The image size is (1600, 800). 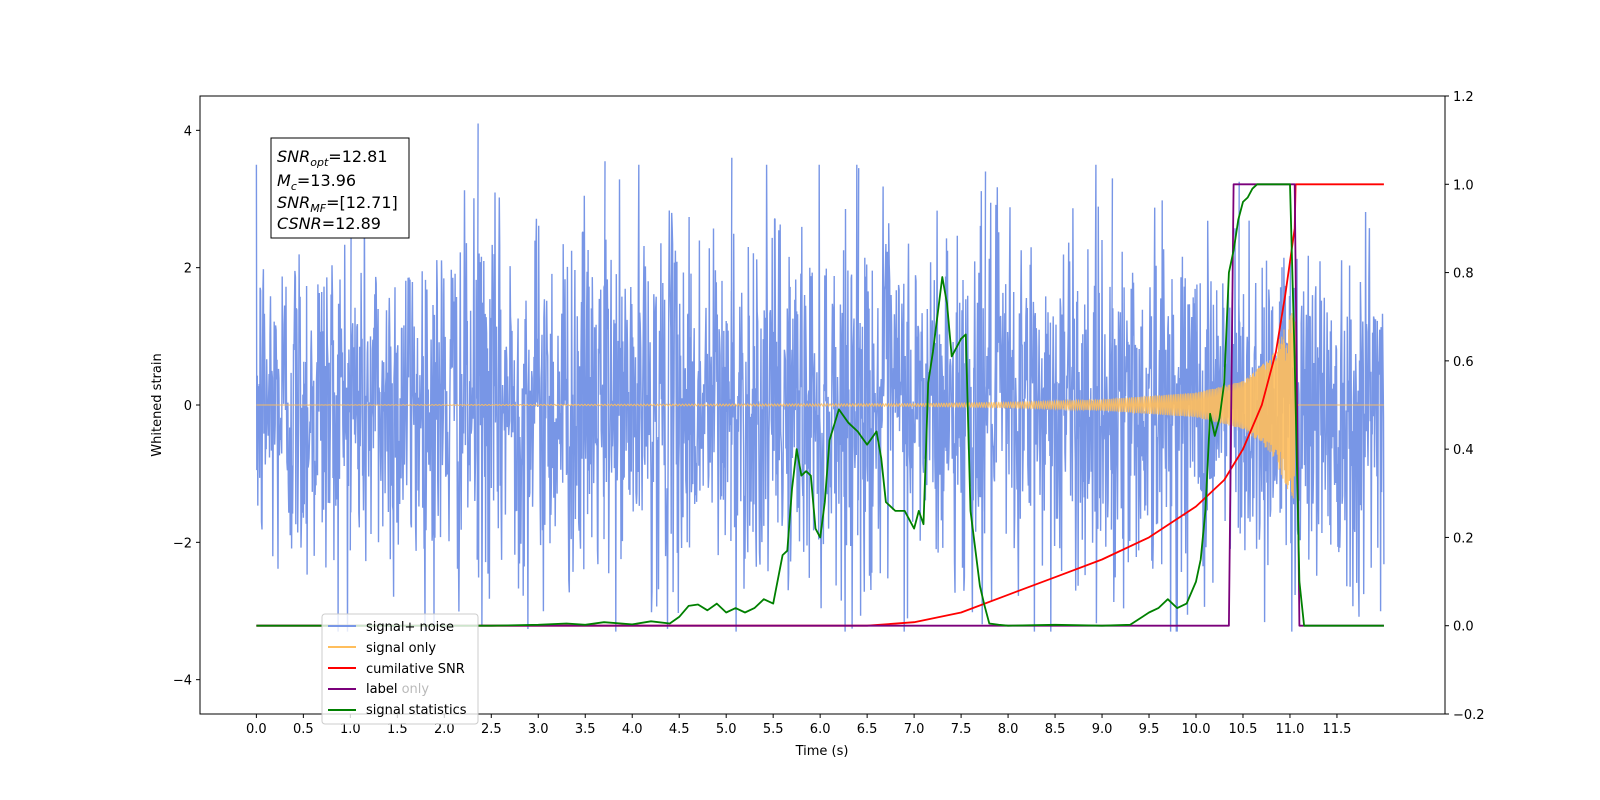 I want to click on x-tick-label: 1.5, so click(x=397, y=729).